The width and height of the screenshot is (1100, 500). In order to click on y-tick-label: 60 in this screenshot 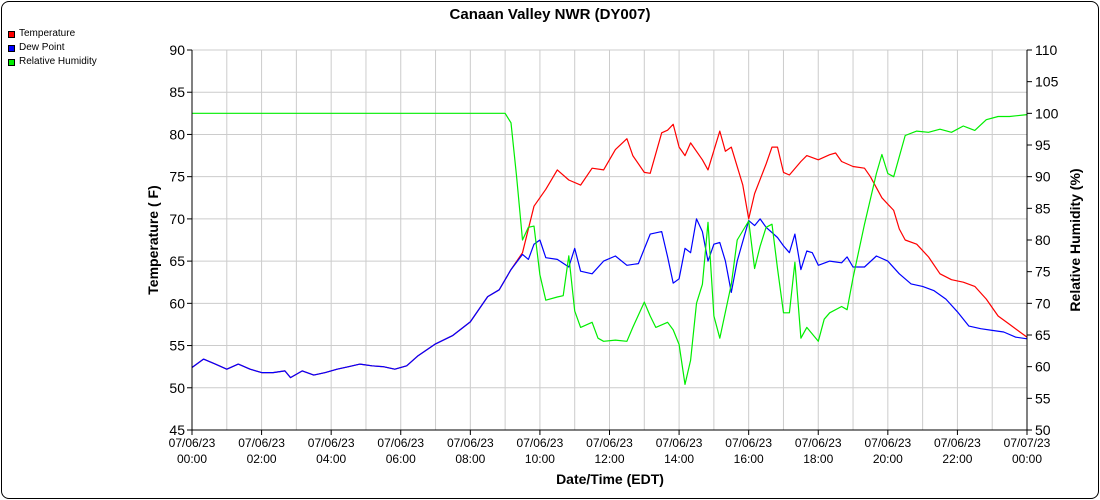, I will do `click(177, 303)`.